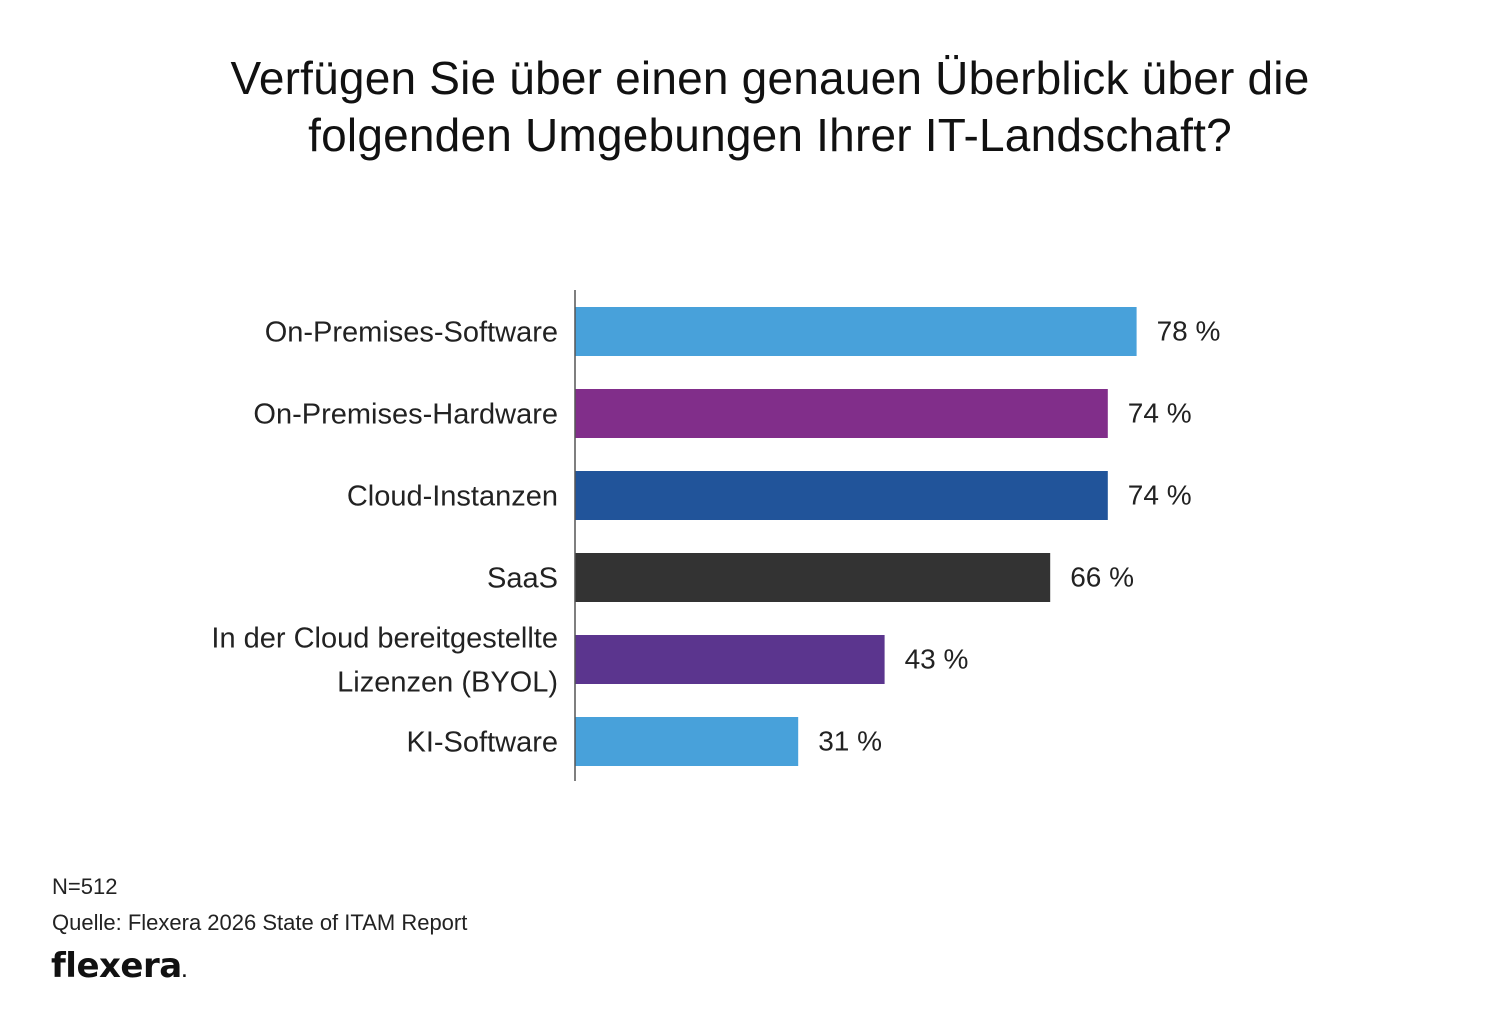 The width and height of the screenshot is (1500, 1033). I want to click on category-label-line: On-Premises-Software, so click(411, 333).